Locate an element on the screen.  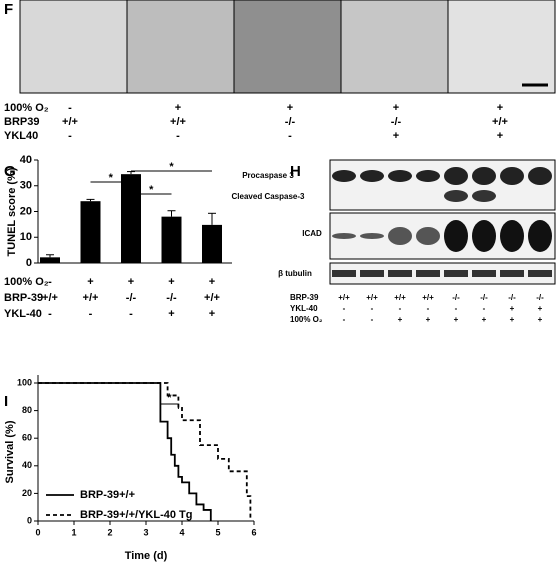
condition-name: BRP-39 is located at coordinates (304, 297).